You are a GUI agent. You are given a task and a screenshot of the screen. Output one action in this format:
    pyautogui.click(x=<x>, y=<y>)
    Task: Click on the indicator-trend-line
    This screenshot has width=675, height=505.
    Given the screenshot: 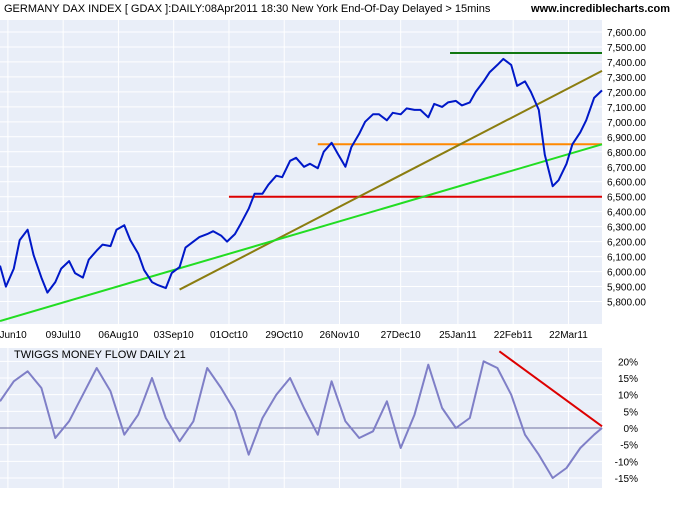 What is the action you would take?
    pyautogui.click(x=550, y=389)
    